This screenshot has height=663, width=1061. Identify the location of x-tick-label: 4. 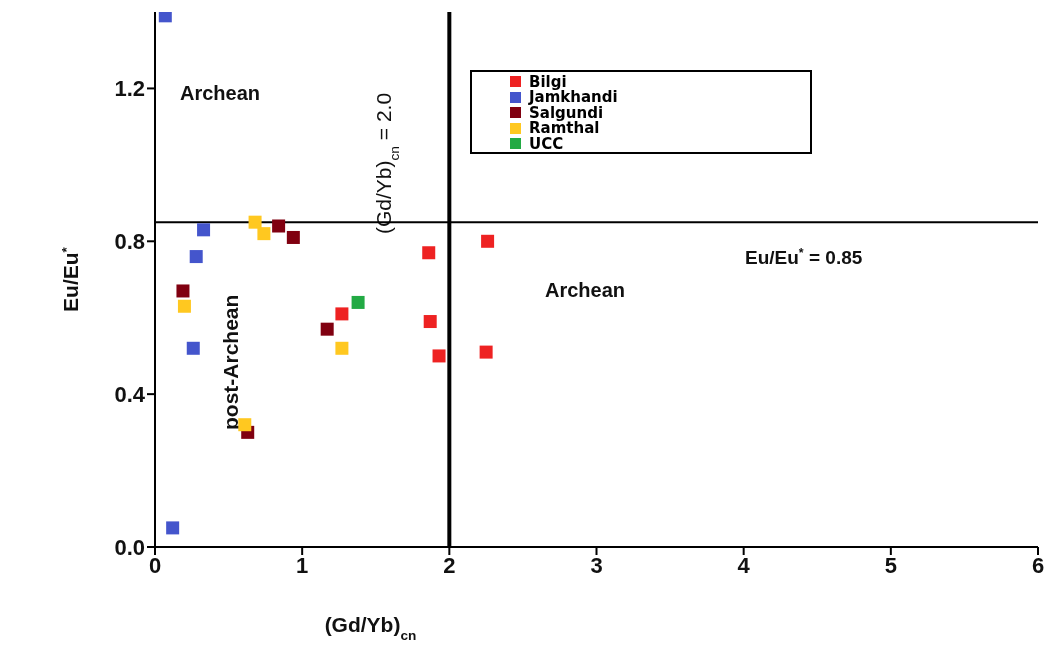
(744, 565).